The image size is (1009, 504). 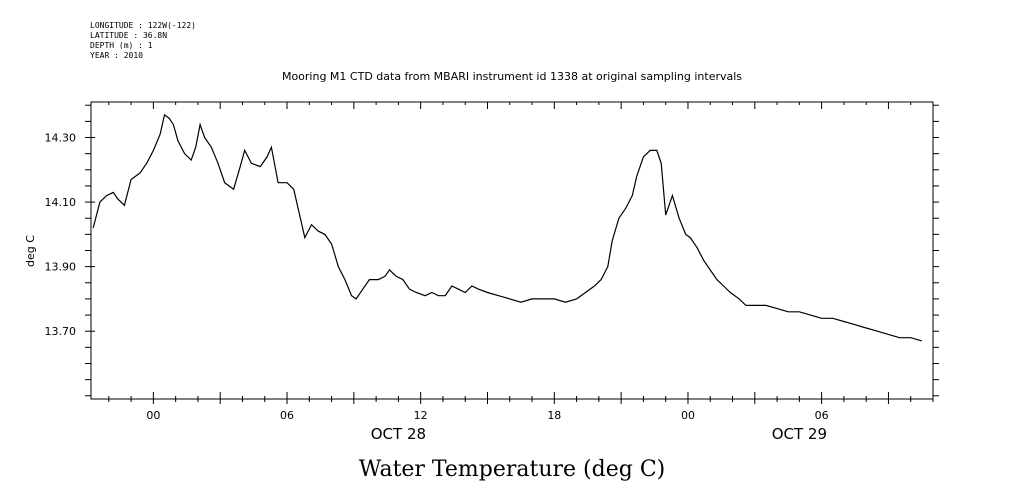 I want to click on y-tick-label: 14.30, so click(x=61, y=138).